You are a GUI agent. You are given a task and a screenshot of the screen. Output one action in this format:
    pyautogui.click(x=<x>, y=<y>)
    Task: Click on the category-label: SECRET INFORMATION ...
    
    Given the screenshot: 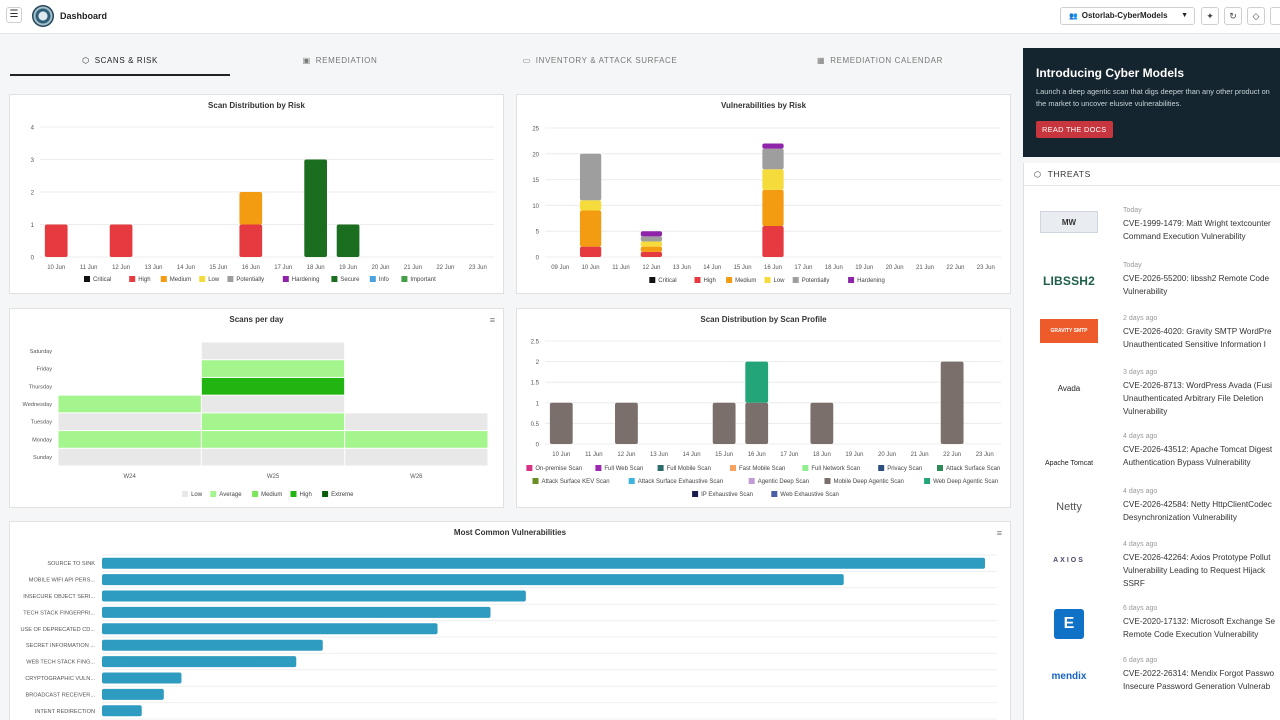 What is the action you would take?
    pyautogui.click(x=61, y=646)
    